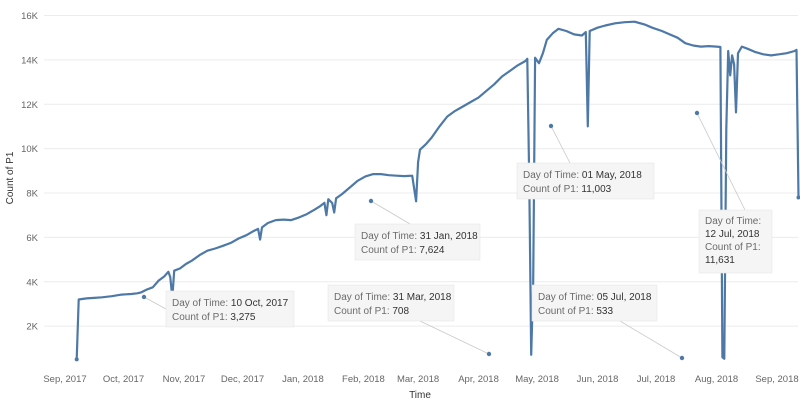 This screenshot has width=800, height=403. I want to click on annotation-text: 11,631, so click(720, 260).